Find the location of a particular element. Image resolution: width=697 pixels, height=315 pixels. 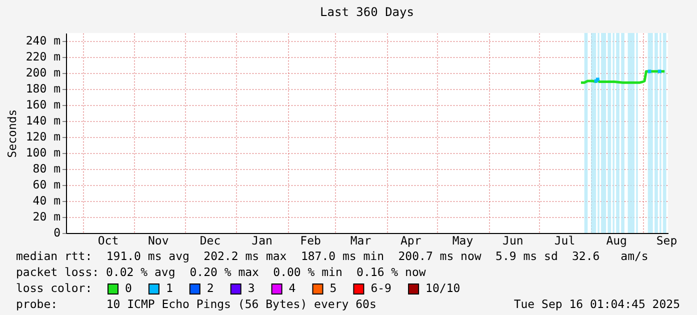

legend-label: 0 is located at coordinates (128, 288).